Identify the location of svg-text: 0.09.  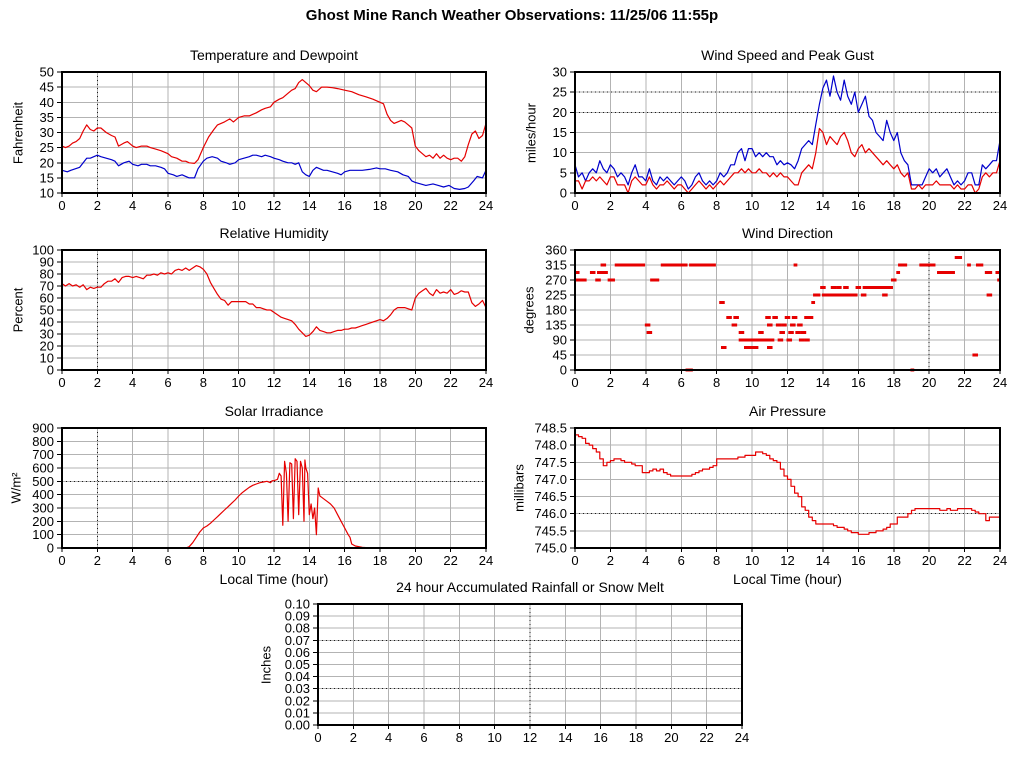
(297, 616).